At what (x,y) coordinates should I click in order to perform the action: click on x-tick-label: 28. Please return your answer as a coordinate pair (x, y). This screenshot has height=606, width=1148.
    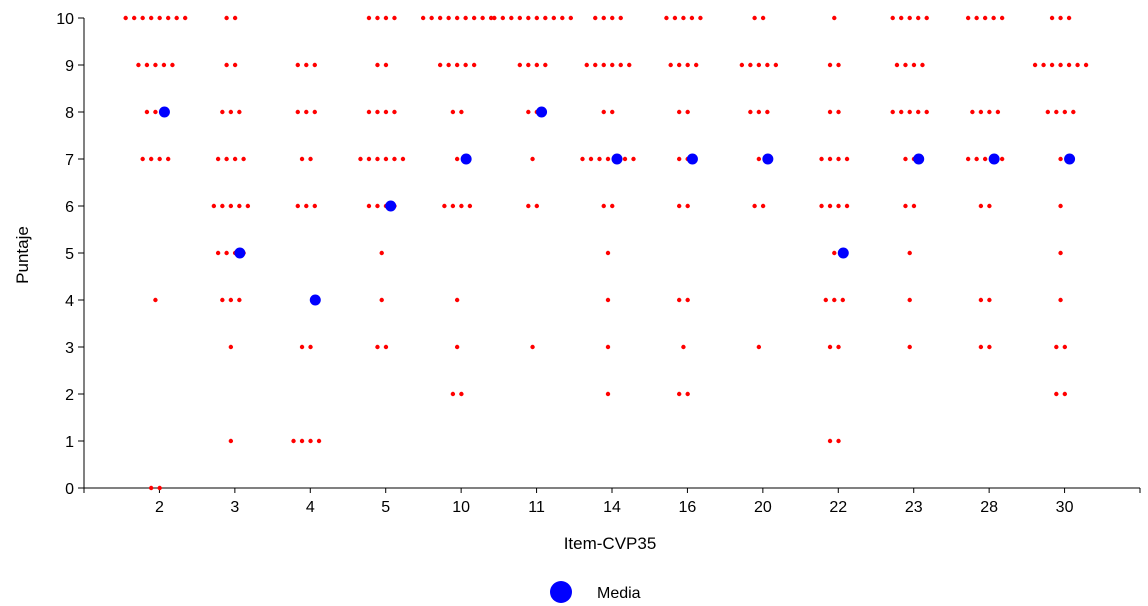
    Looking at the image, I should click on (989, 507).